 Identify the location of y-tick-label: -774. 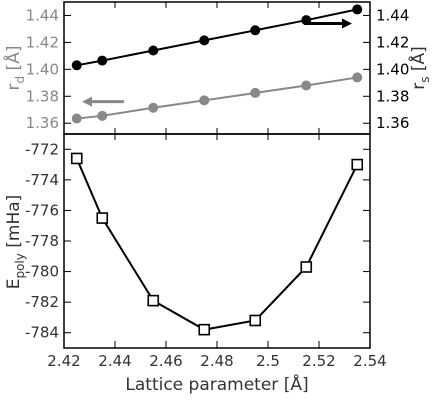
(42, 180).